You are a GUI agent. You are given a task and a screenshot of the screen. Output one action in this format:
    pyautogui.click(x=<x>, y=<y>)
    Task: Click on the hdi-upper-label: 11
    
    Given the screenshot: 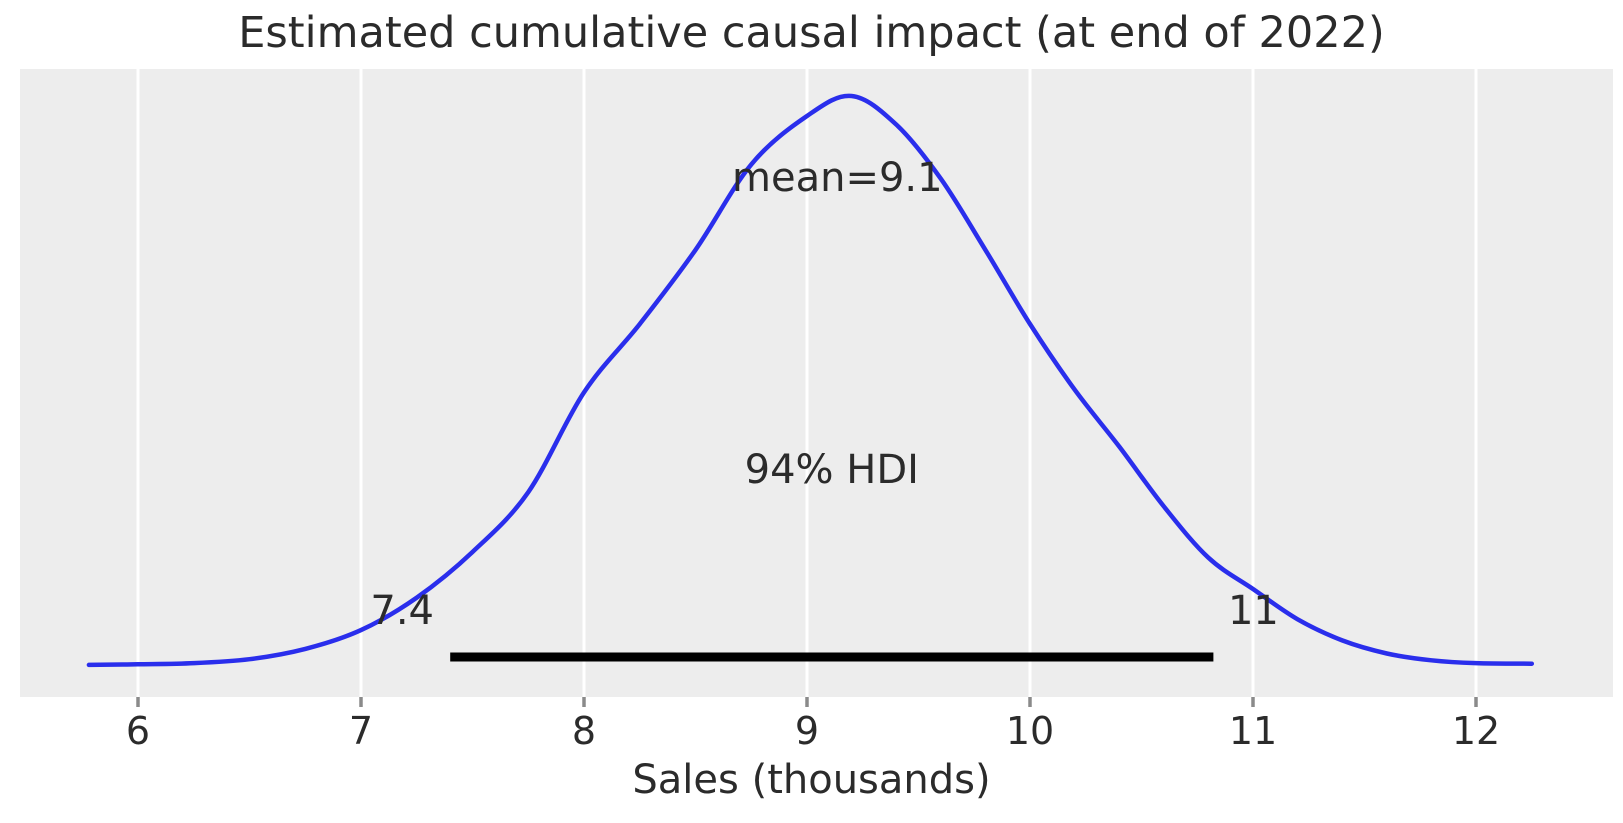 What is the action you would take?
    pyautogui.click(x=1253, y=611)
    